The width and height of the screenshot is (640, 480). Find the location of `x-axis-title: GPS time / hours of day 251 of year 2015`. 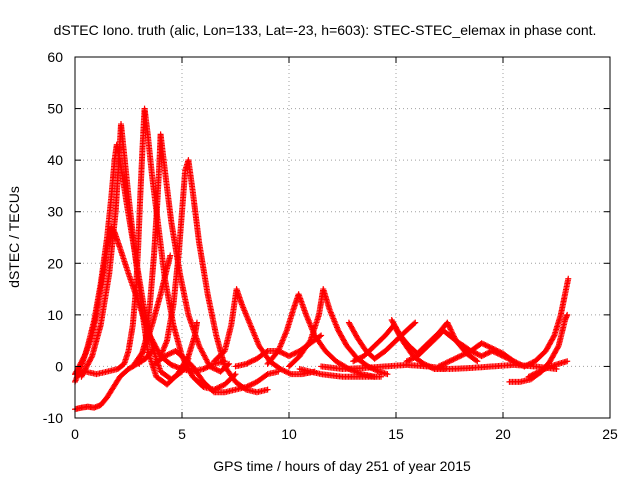

x-axis-title: GPS time / hours of day 251 of year 2015 is located at coordinates (342, 466).